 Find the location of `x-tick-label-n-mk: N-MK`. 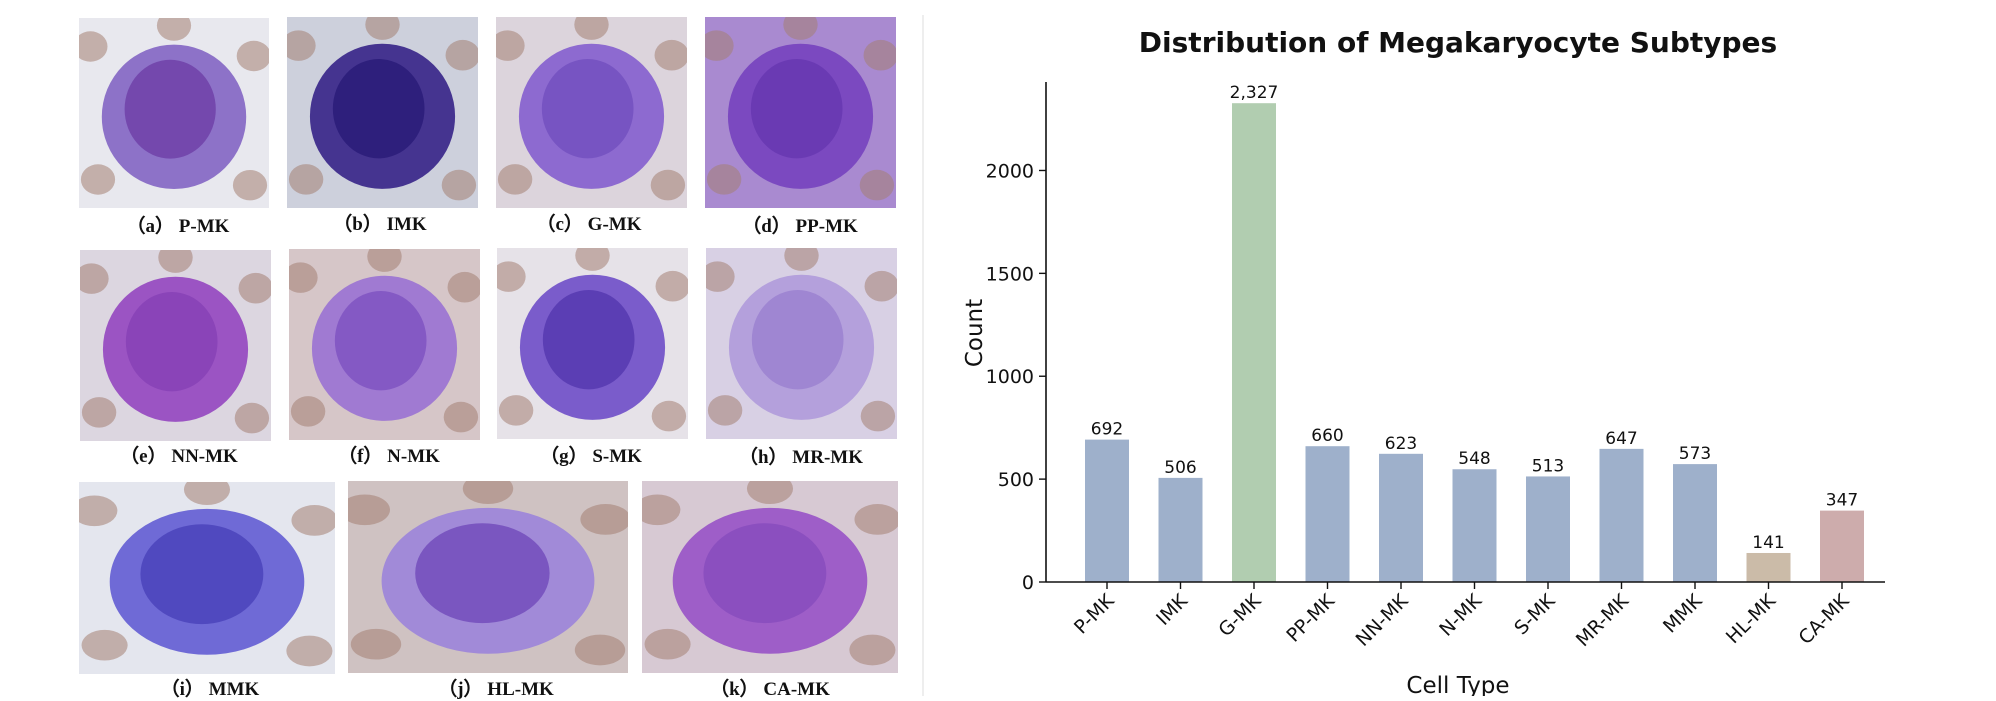

x-tick-label-n-mk: N-MK is located at coordinates (1460, 615).